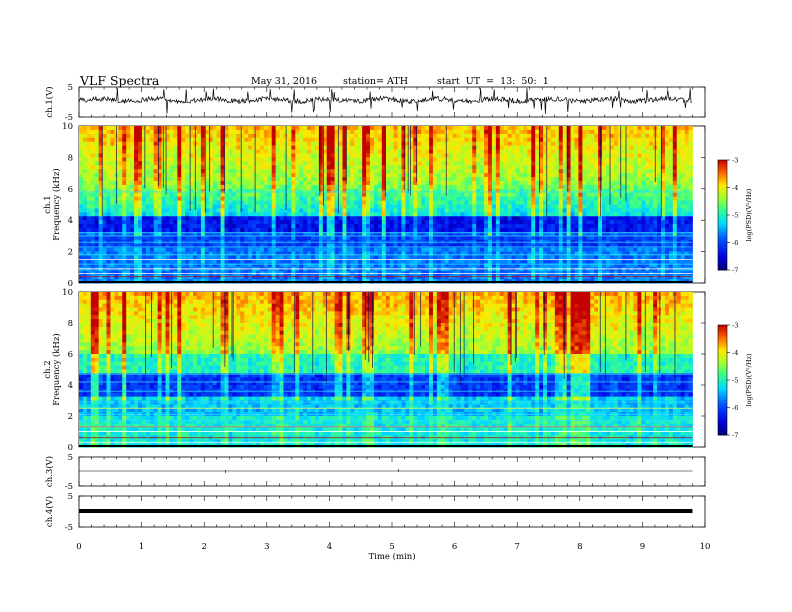 This screenshot has height=612, width=792. I want to click on y-tick-label: 0, so click(70, 284).